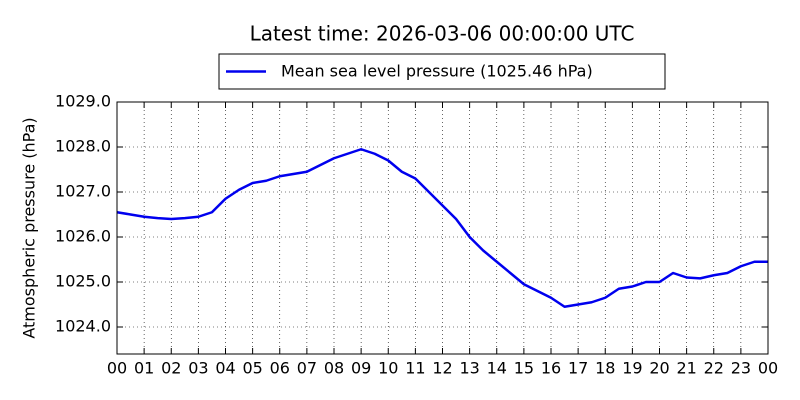  I want to click on x-tick-label: 14, so click(497, 368).